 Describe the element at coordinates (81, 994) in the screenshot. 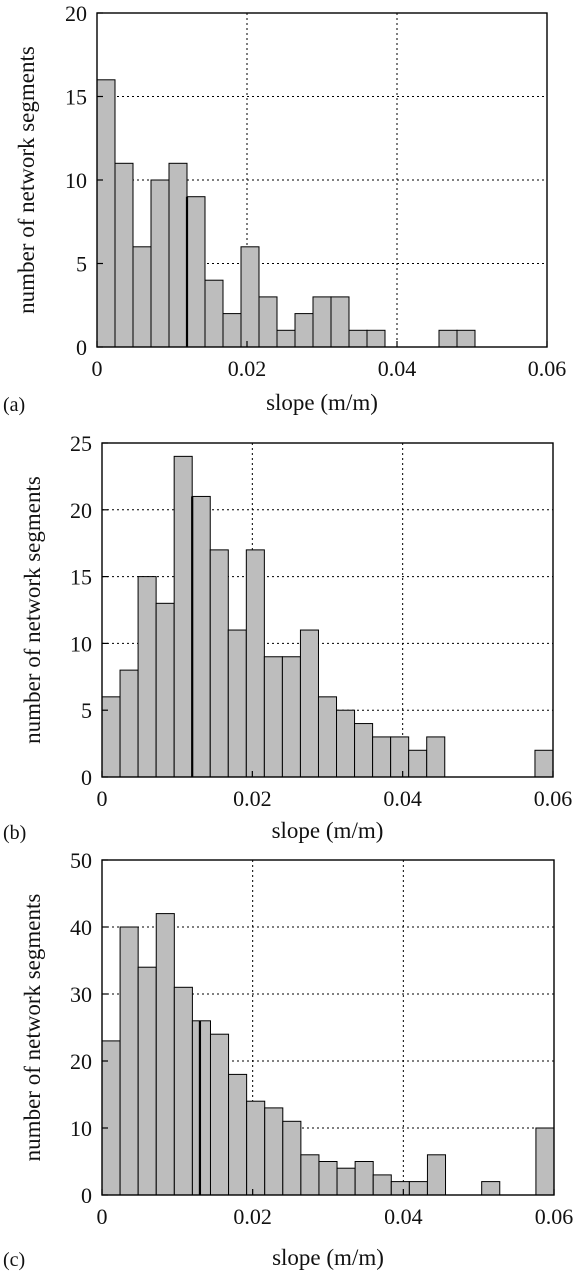

I see `y-tick-label: 30` at that location.